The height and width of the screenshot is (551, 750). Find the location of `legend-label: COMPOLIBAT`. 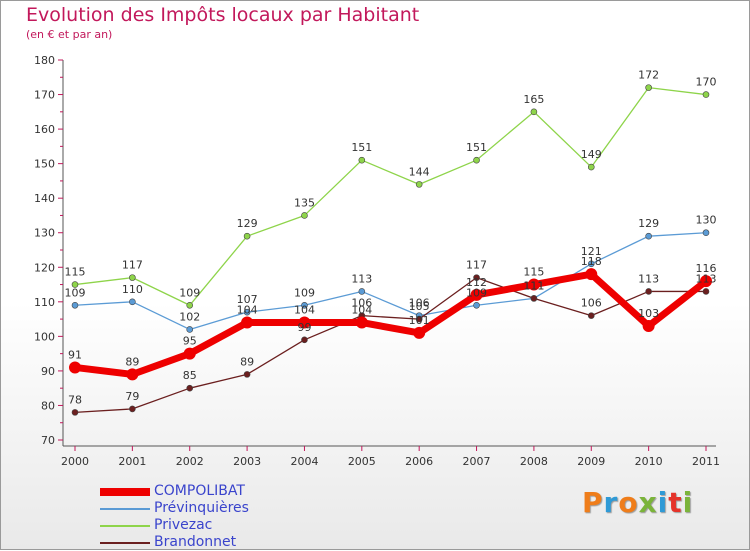

legend-label: COMPOLIBAT is located at coordinates (199, 491).